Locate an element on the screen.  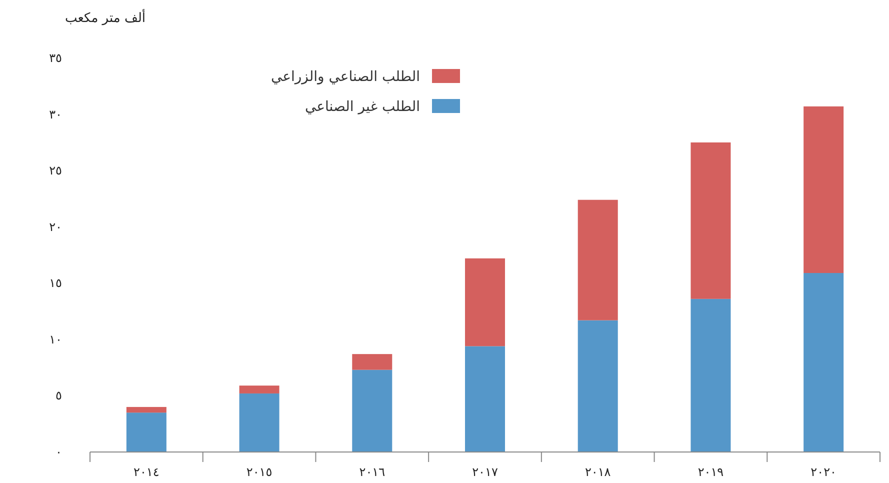
y-tick-label: ٣٠ is located at coordinates (55, 114).